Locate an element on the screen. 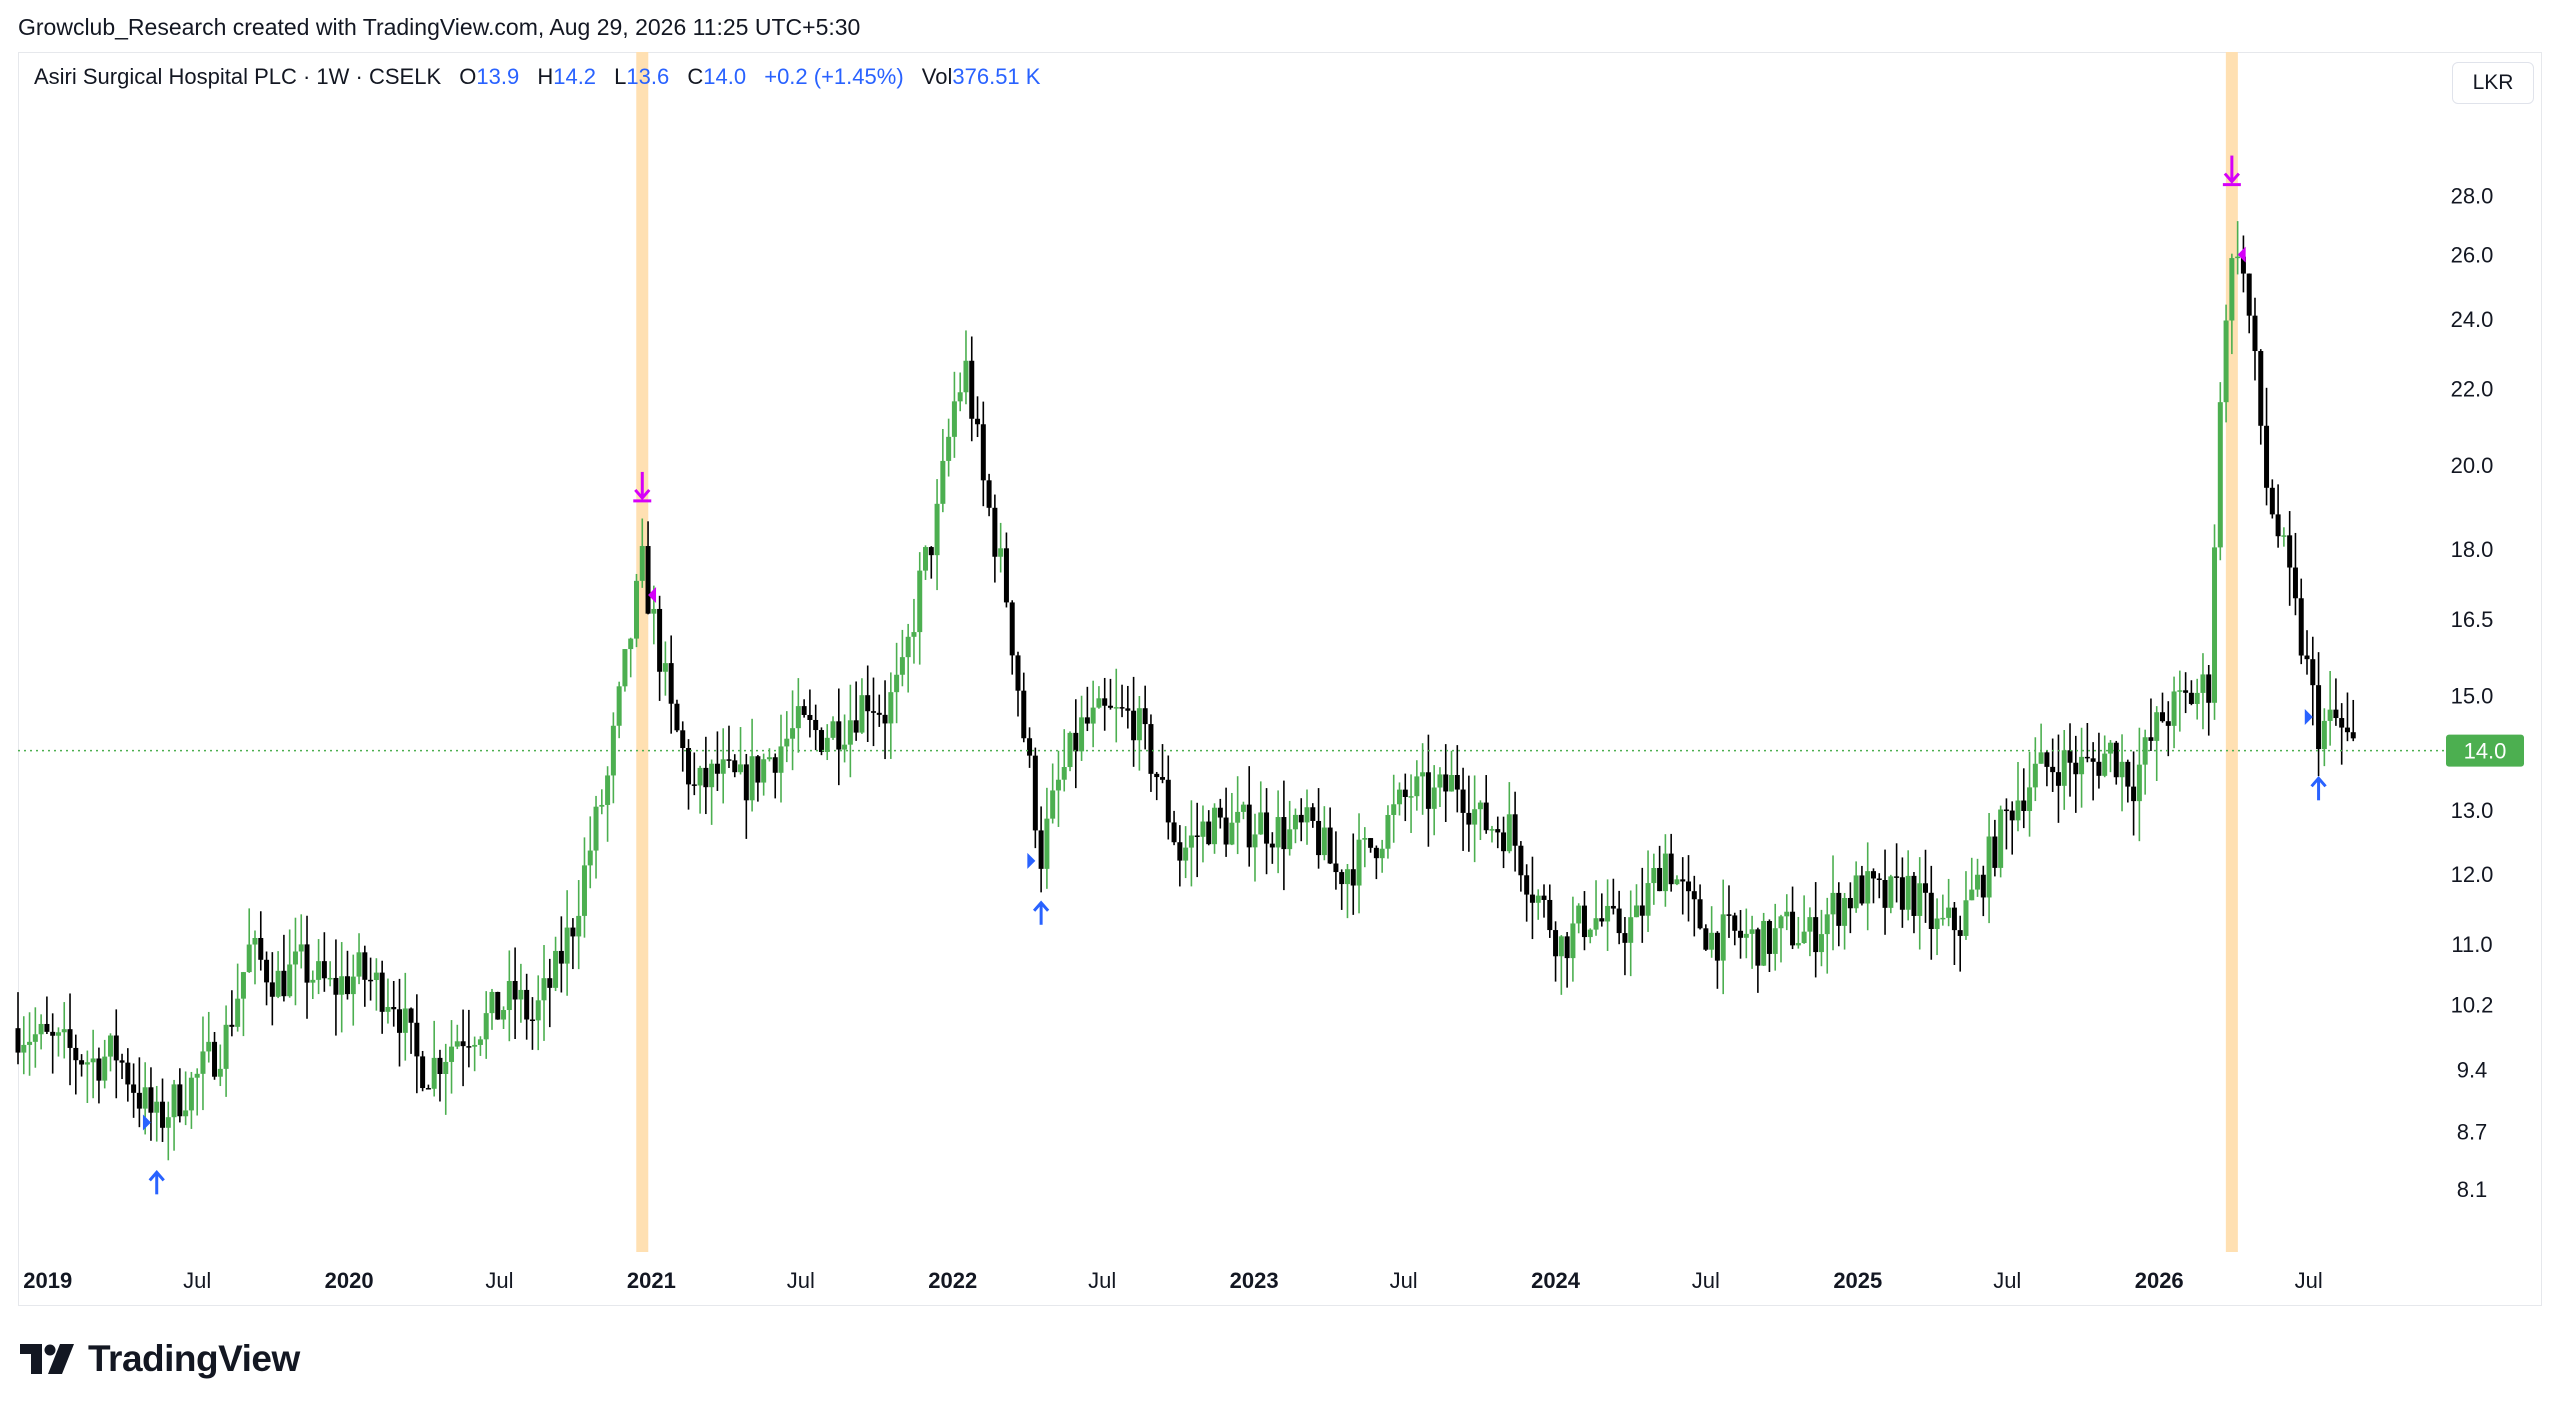 This screenshot has width=2560, height=1416. sell-signal-arrowhead is located at coordinates (2231, 178).